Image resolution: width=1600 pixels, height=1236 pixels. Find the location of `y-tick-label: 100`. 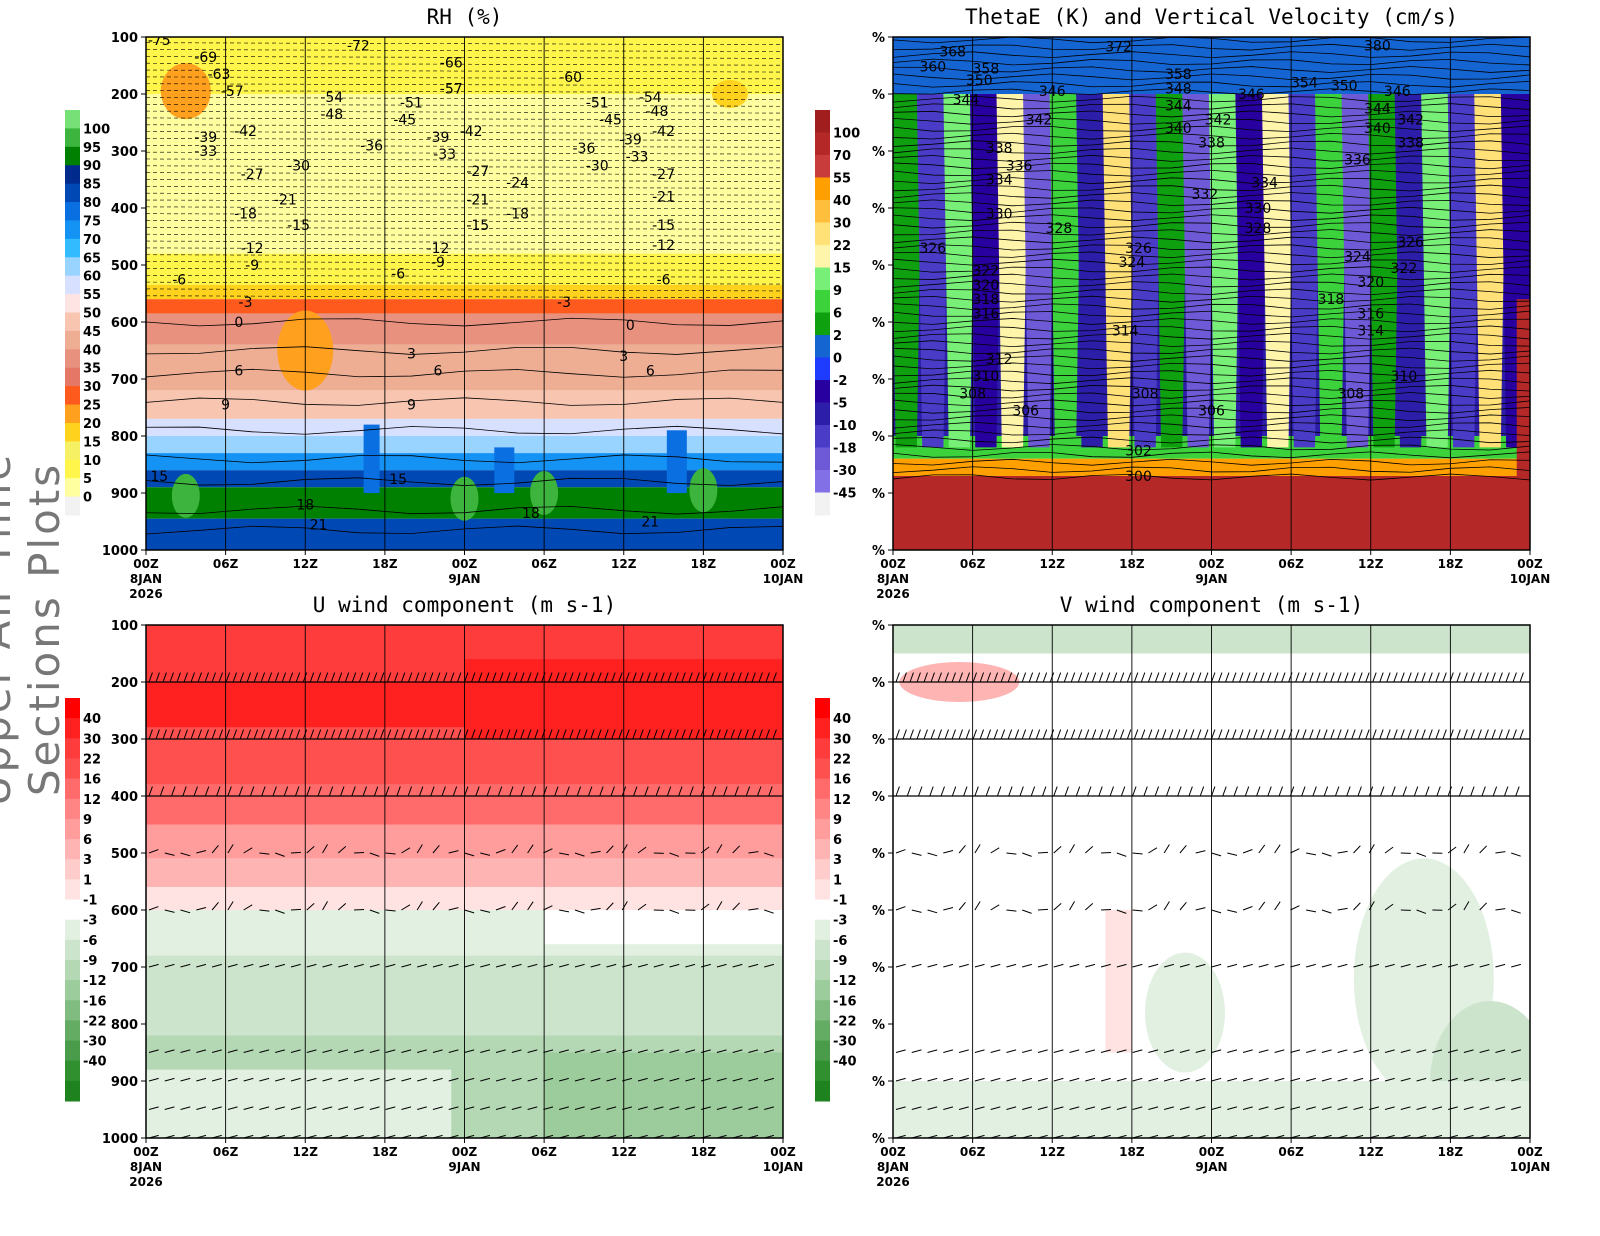

y-tick-label: 100 is located at coordinates (124, 626).